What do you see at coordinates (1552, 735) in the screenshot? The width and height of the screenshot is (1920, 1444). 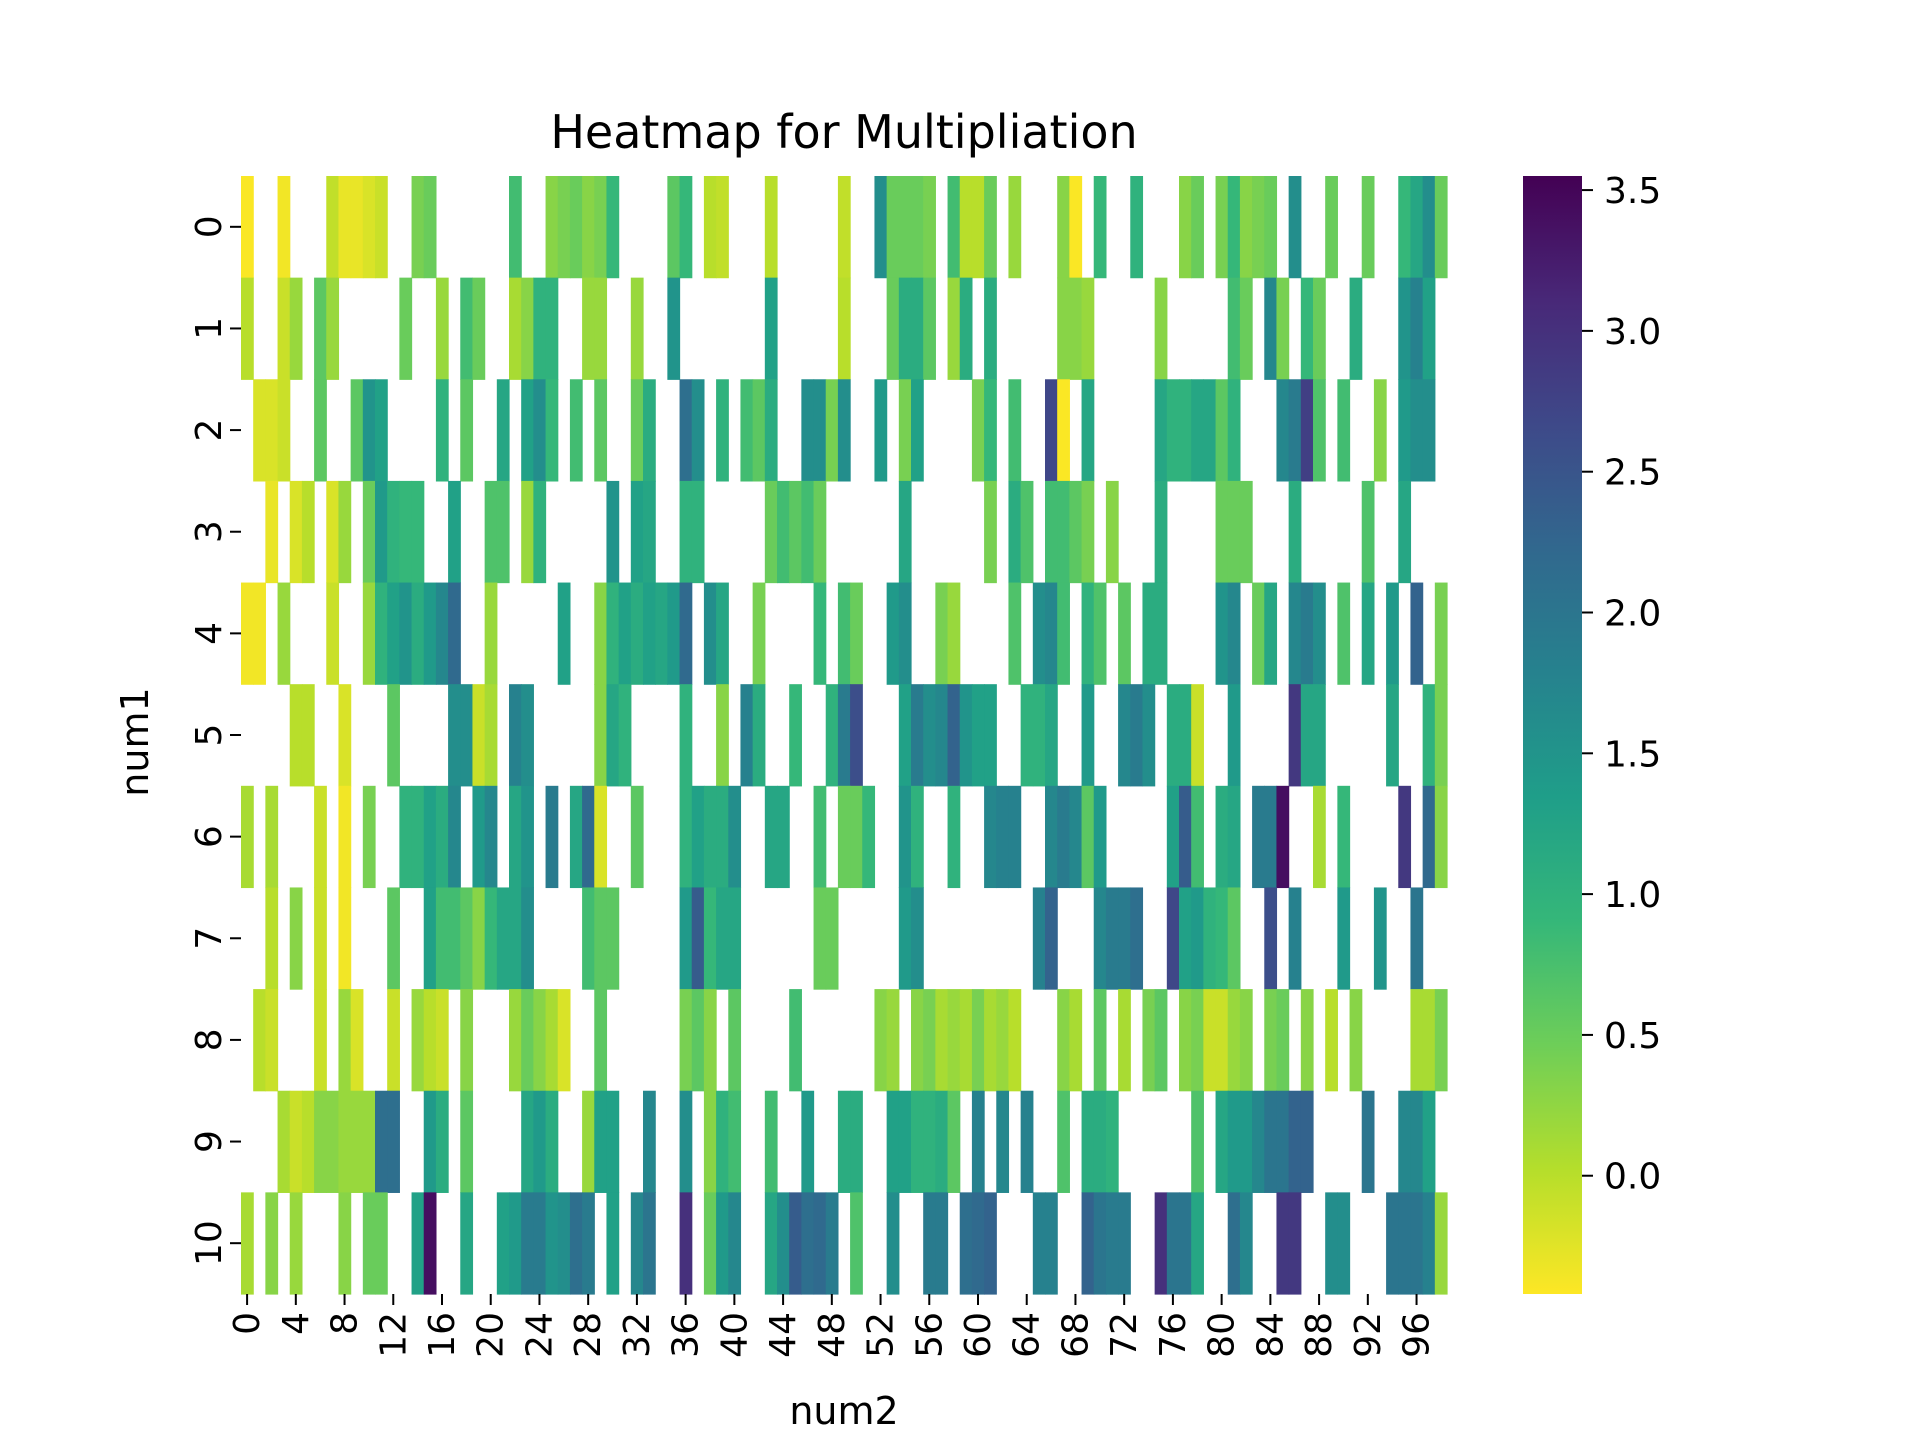 I see `colorbar` at bounding box center [1552, 735].